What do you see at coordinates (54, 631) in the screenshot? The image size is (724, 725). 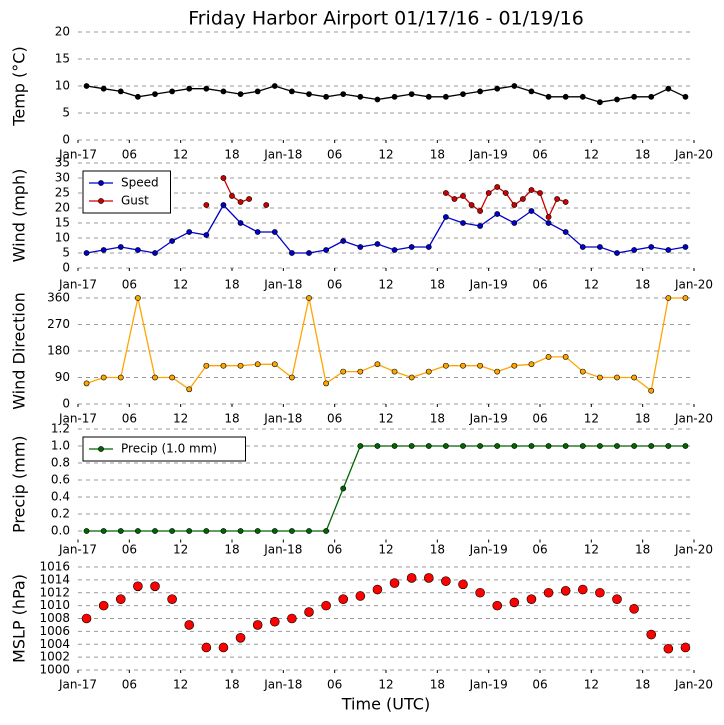 I see `y-tick-label: 1006` at bounding box center [54, 631].